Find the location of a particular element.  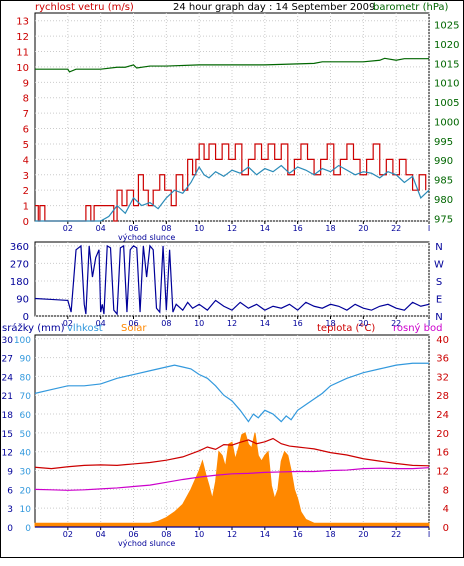

left-tick-label: 1 is located at coordinates (26, 207).